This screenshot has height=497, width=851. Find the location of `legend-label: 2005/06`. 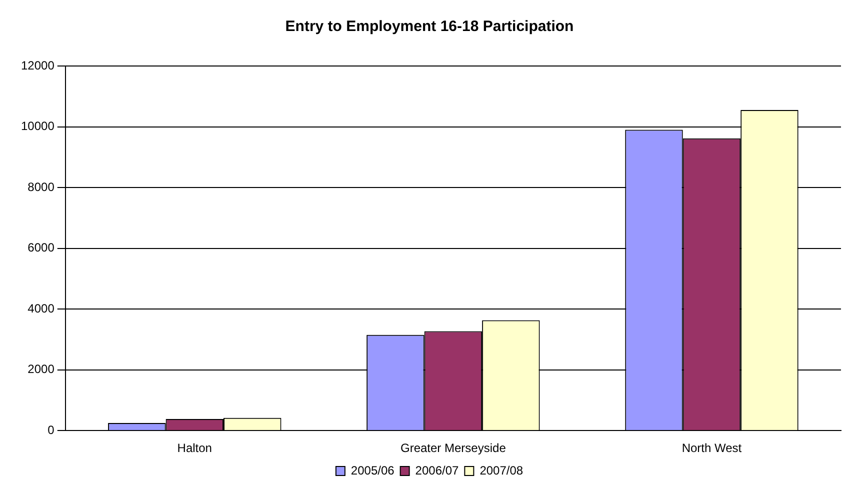

legend-label: 2005/06 is located at coordinates (372, 470).